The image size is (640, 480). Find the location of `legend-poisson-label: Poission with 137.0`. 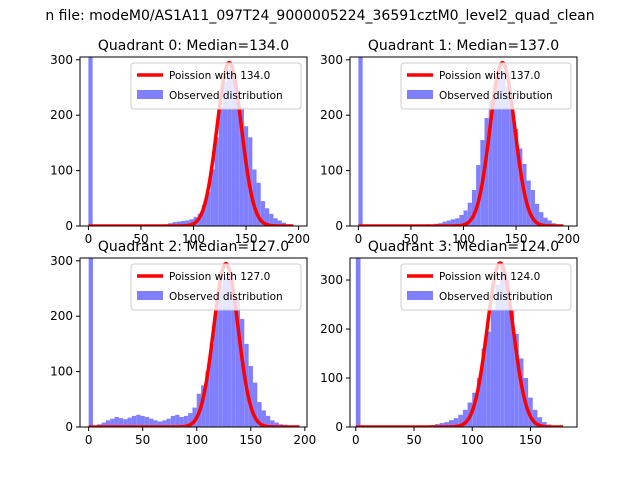

legend-poisson-label: Poission with 137.0 is located at coordinates (489, 76).